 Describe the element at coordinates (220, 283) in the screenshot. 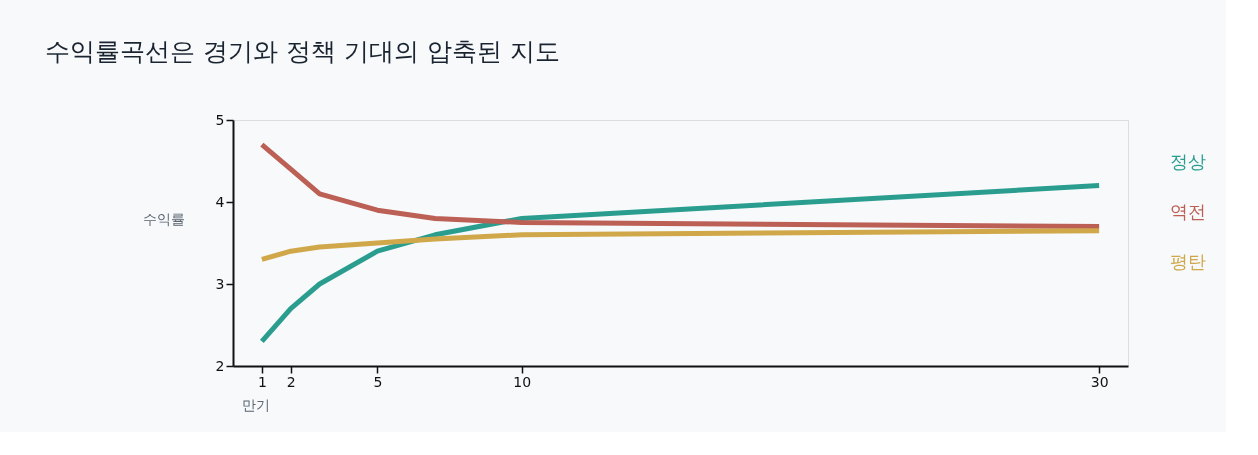

I see `y-tick-label: 3` at that location.